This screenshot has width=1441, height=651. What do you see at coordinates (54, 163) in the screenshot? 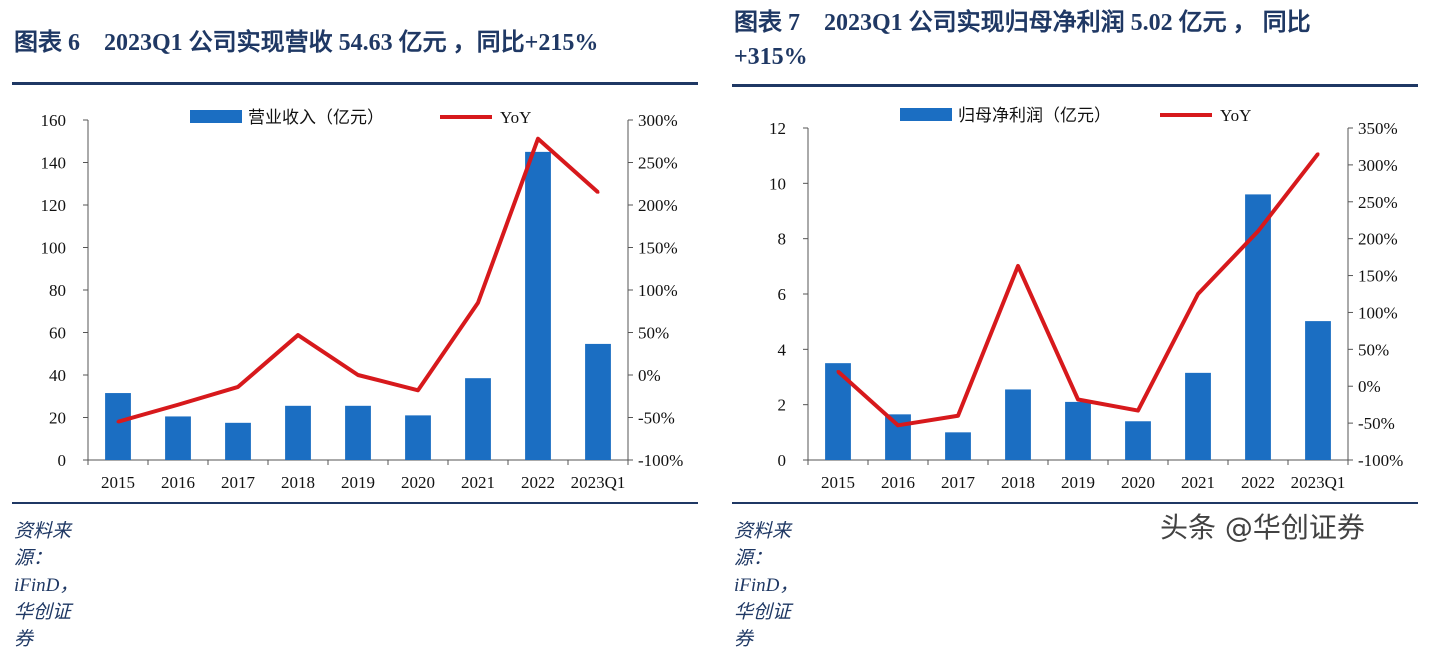
I see `y-tick-label-left: 140` at bounding box center [54, 163].